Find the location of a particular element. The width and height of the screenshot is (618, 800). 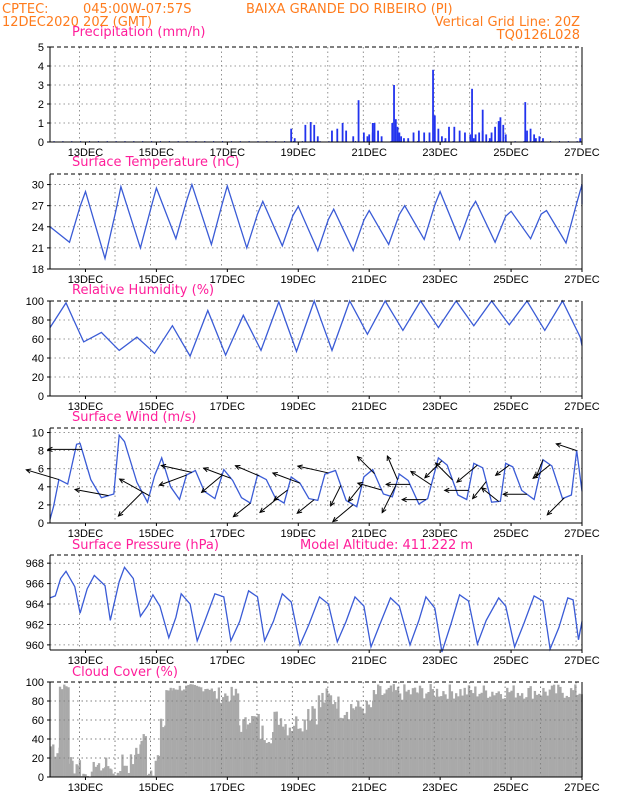

x-tick-label: 27DEC is located at coordinates (582, 407).